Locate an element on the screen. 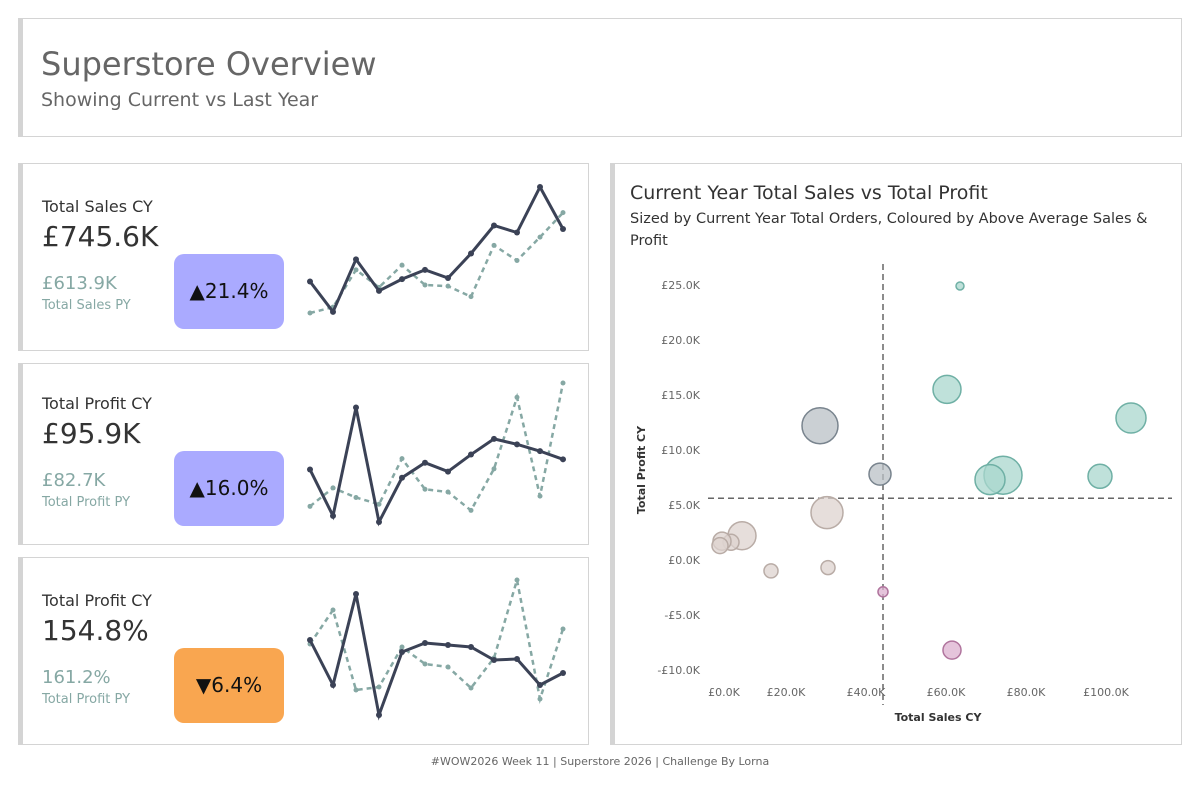  page-title: Superstore Overview is located at coordinates (209, 64).